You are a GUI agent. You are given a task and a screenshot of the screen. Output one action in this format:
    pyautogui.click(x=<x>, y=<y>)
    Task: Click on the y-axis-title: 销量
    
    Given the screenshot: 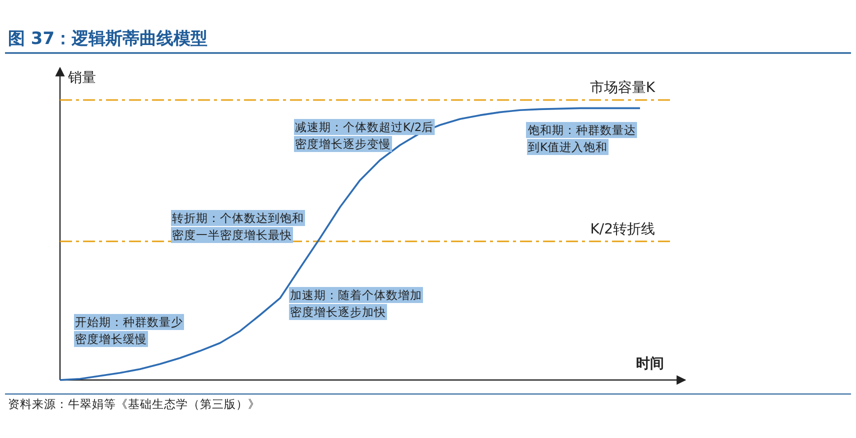 What is the action you would take?
    pyautogui.click(x=81, y=78)
    